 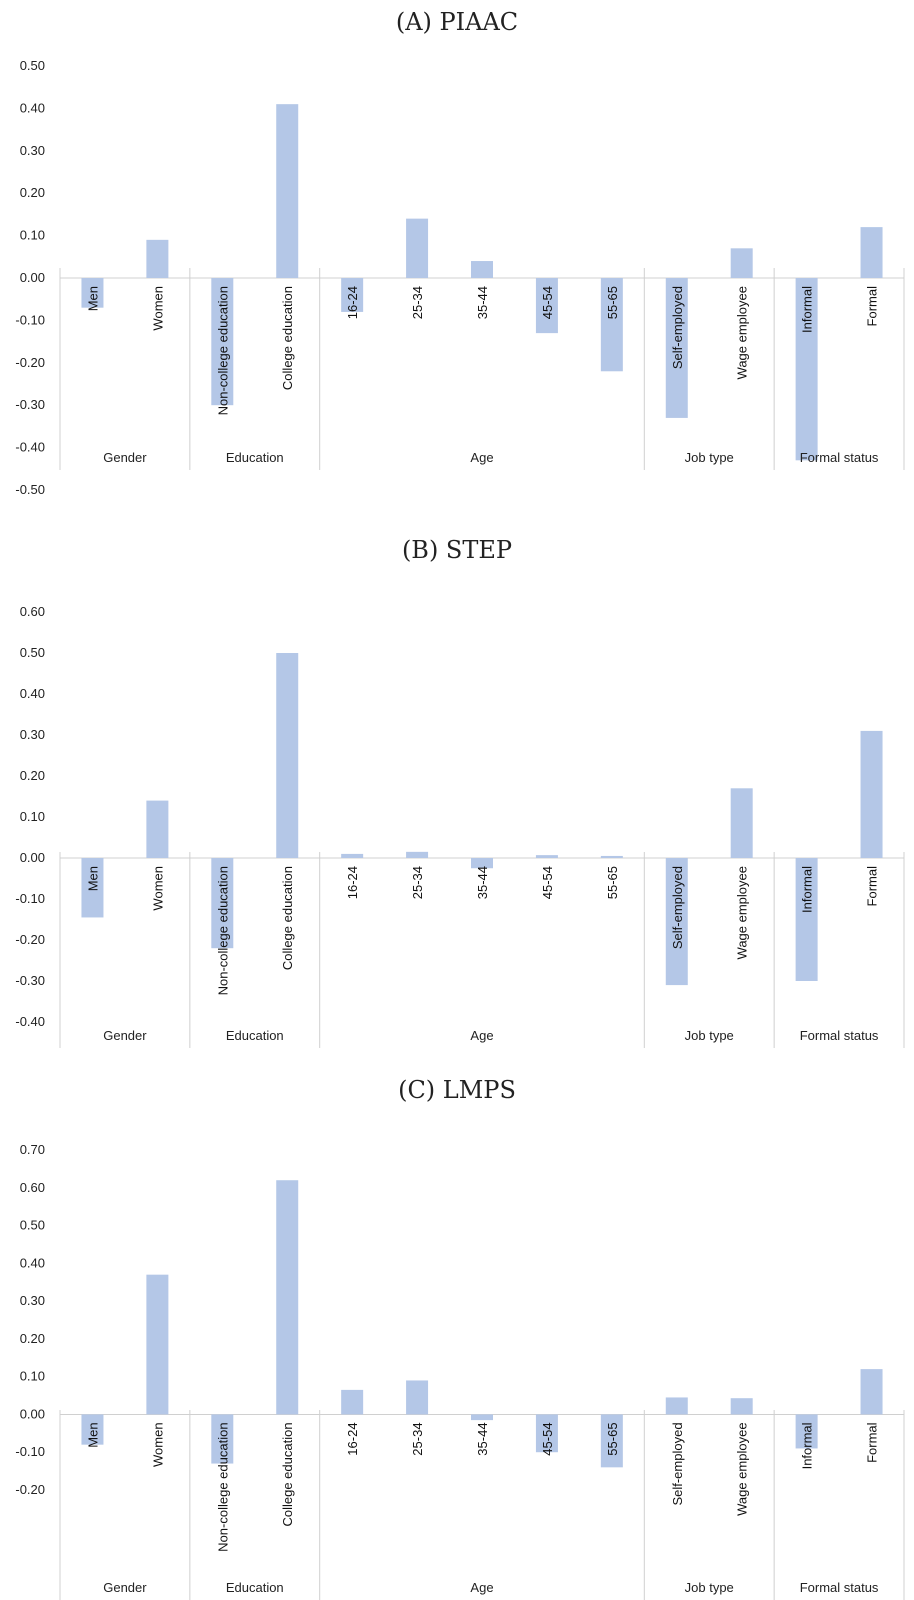 What do you see at coordinates (30, 447) in the screenshot?
I see `y-tick-label: -0.40` at bounding box center [30, 447].